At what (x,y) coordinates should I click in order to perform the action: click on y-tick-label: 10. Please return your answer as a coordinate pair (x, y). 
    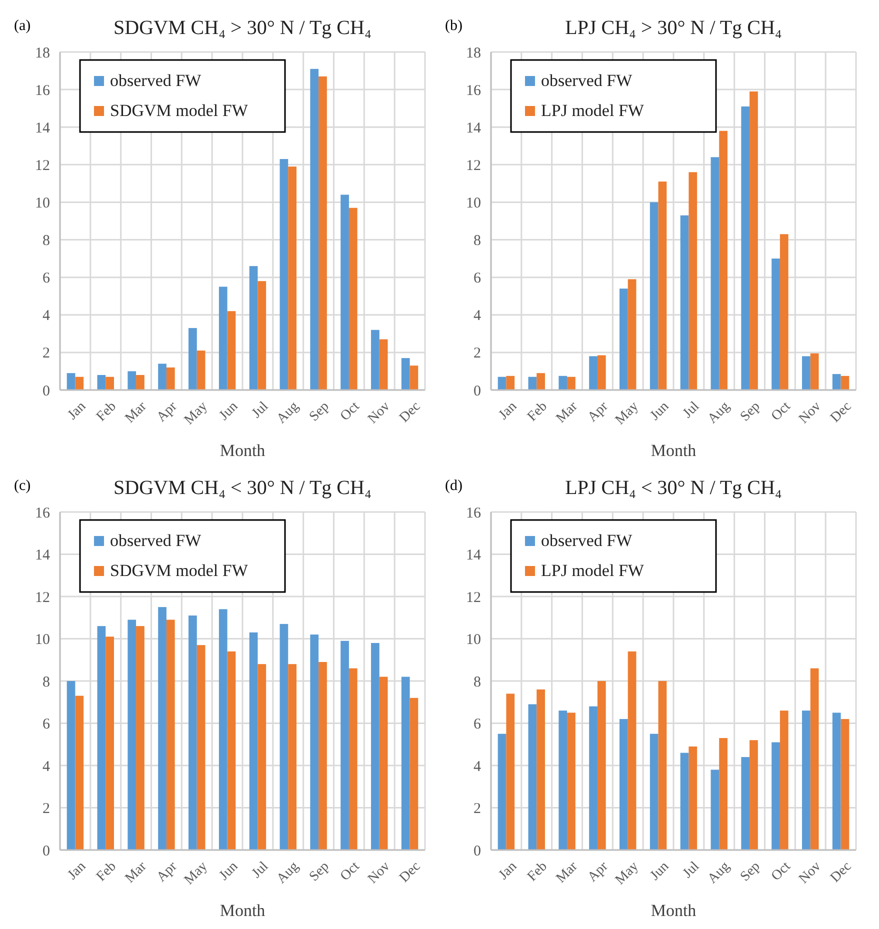
    Looking at the image, I should click on (42, 640).